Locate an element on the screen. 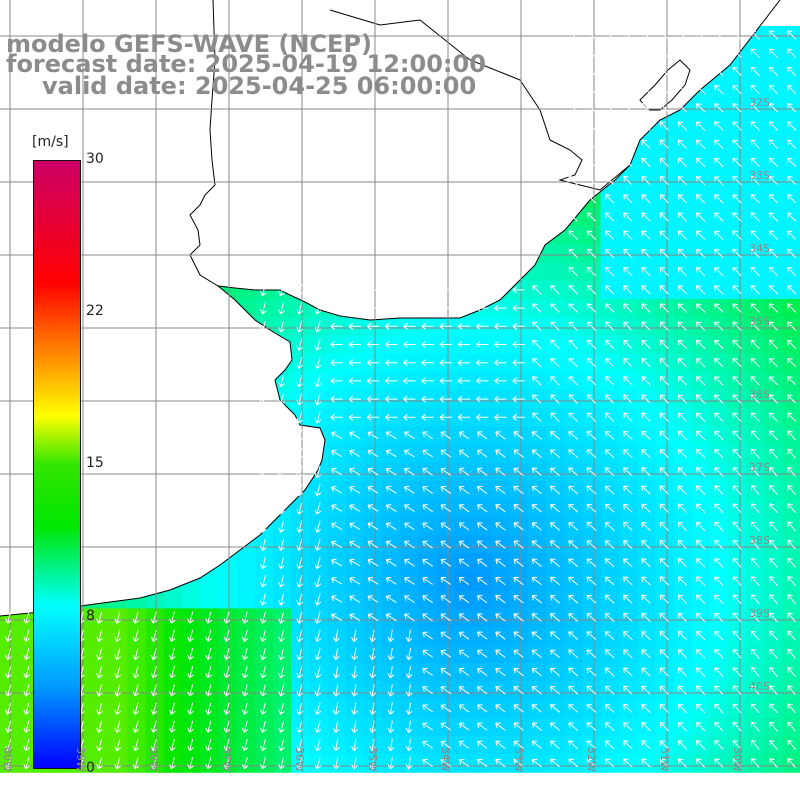  lat-label: 40S is located at coordinates (759, 686).